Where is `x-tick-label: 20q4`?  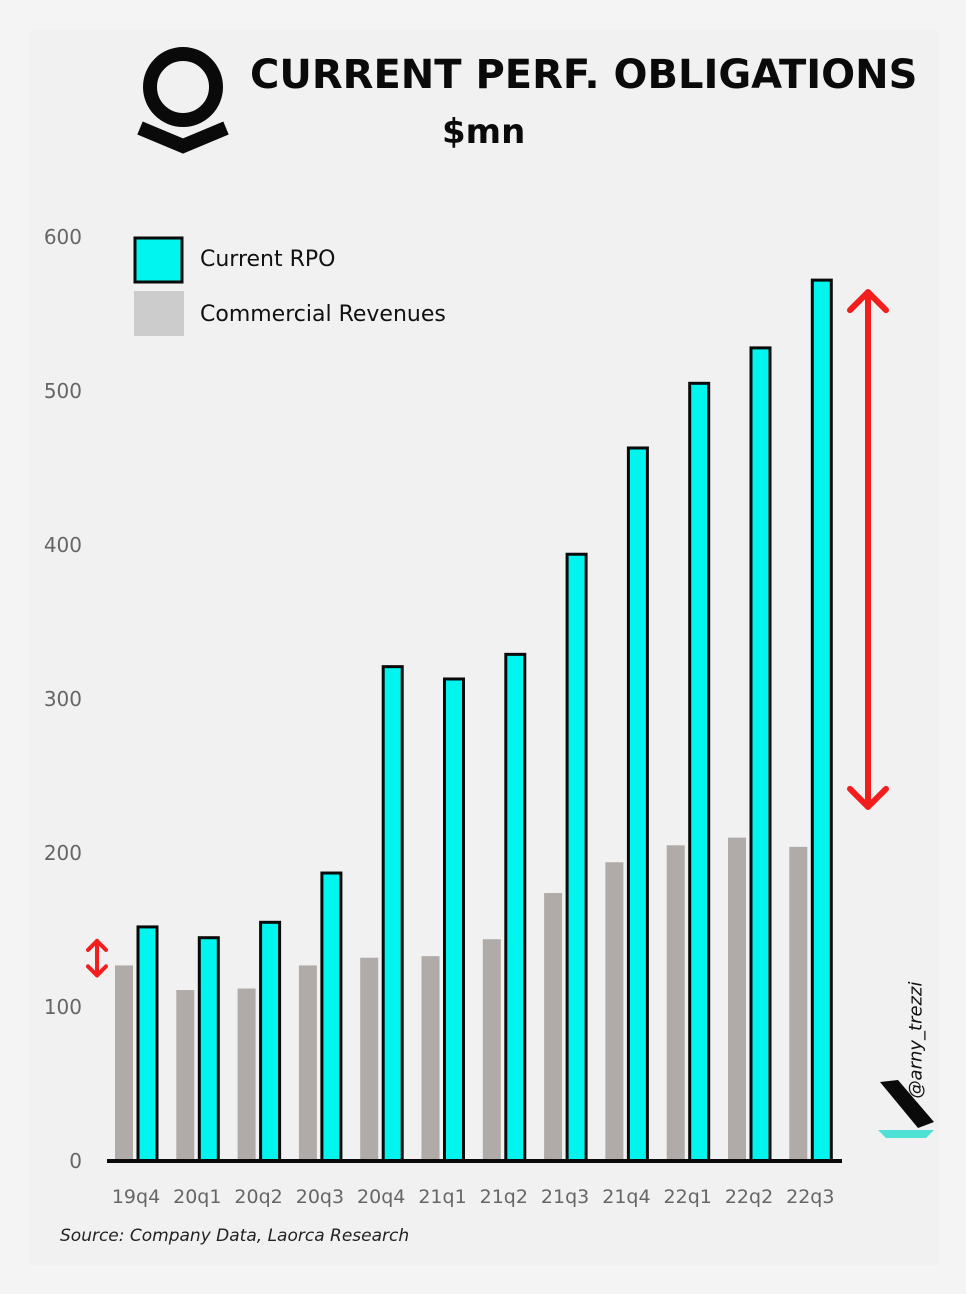 x-tick-label: 20q4 is located at coordinates (381, 1197).